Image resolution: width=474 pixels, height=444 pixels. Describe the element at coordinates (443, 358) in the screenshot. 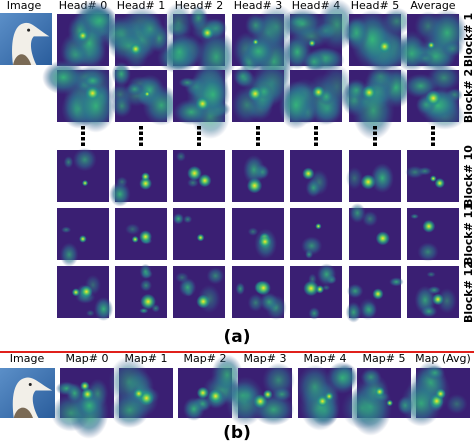

I see `column-label: Map (Avg)` at that location.